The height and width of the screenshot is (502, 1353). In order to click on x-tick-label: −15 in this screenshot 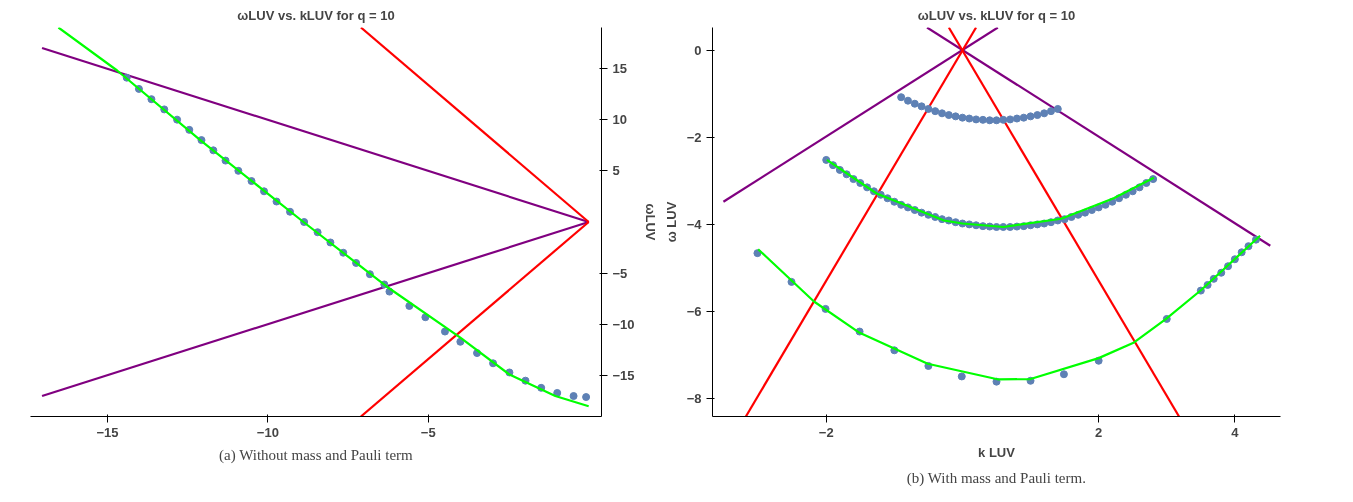, I will do `click(107, 432)`.